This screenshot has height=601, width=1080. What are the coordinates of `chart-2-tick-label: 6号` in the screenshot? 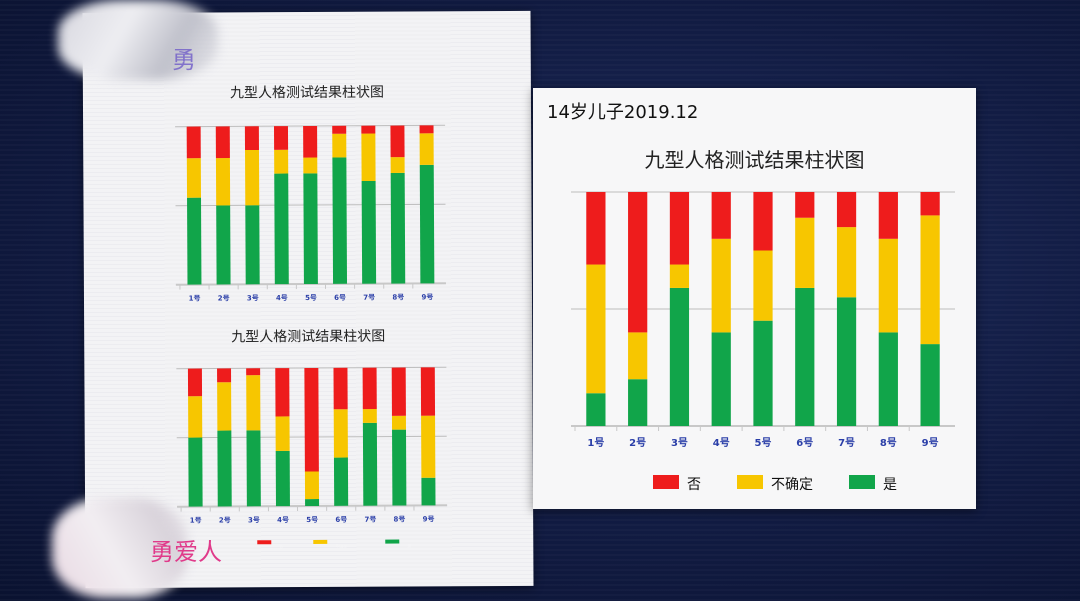 It's located at (341, 519).